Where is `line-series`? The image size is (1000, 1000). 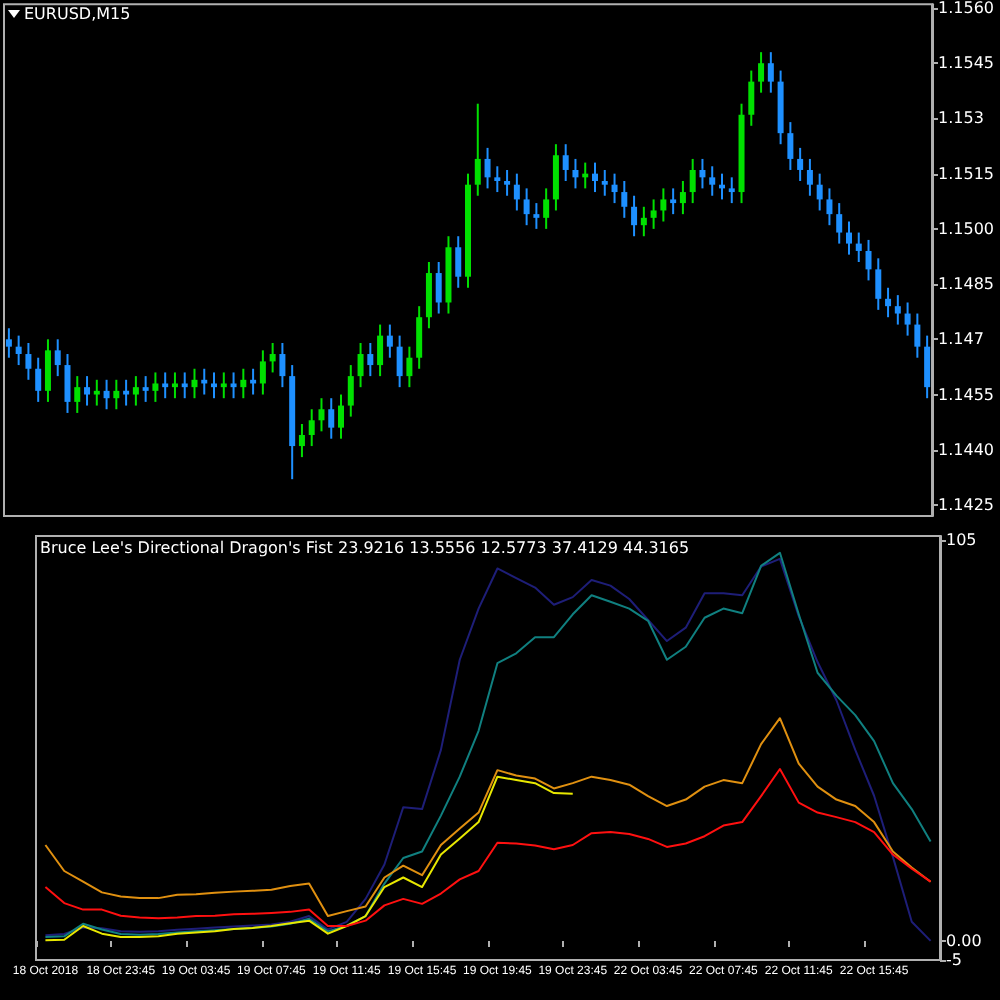 line-series is located at coordinates (309, 858).